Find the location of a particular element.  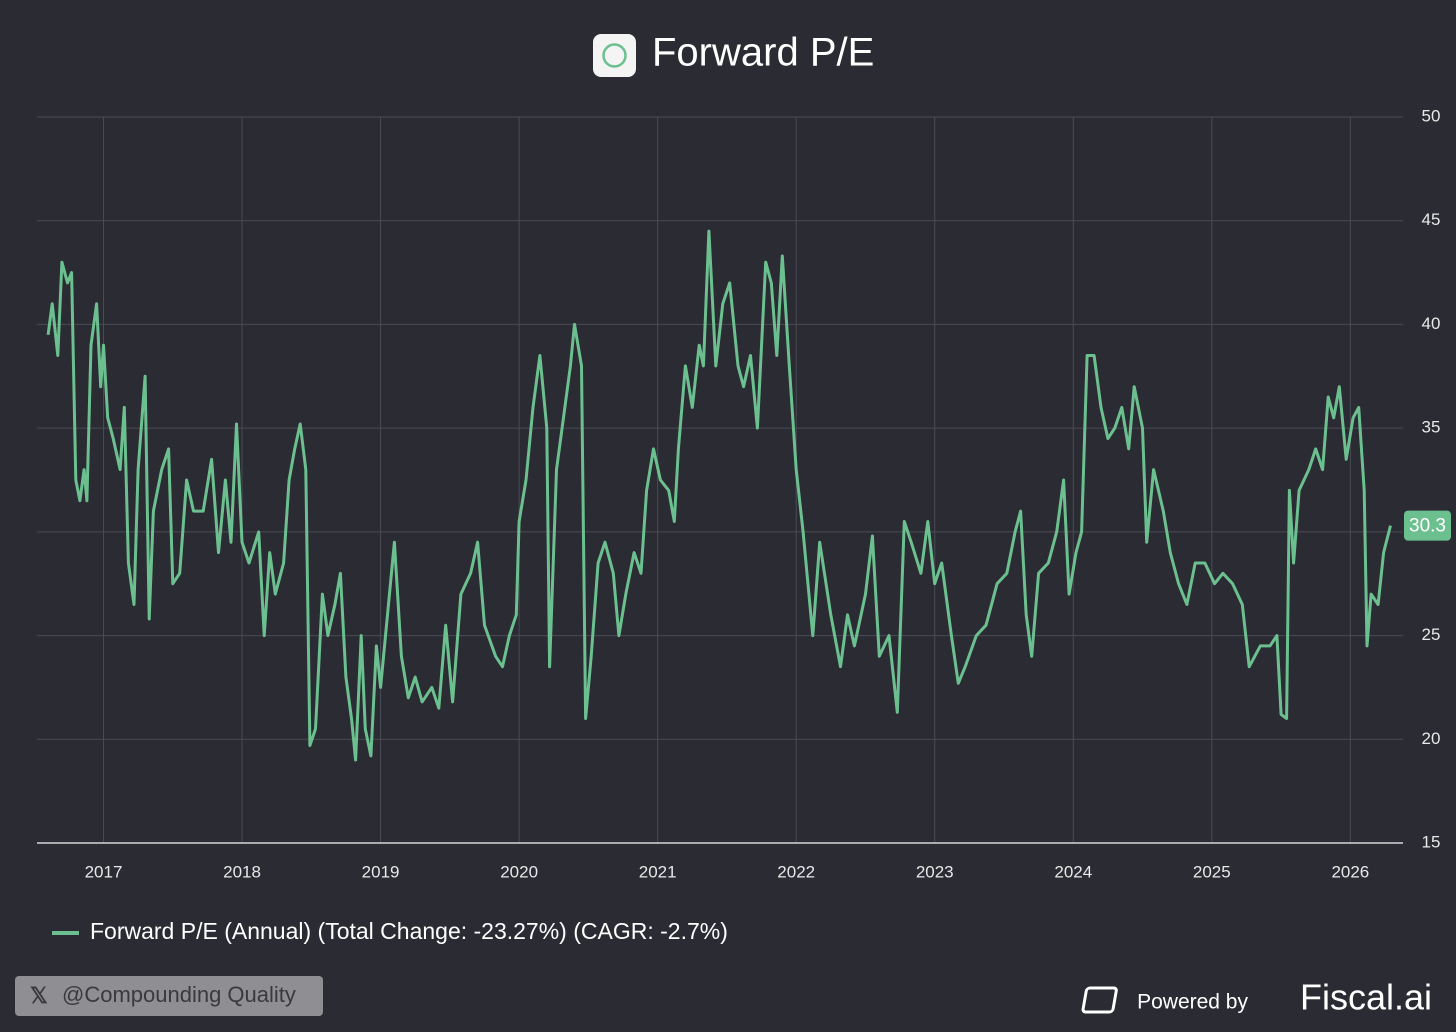

brand: Fiscal.ai is located at coordinates (1366, 997).